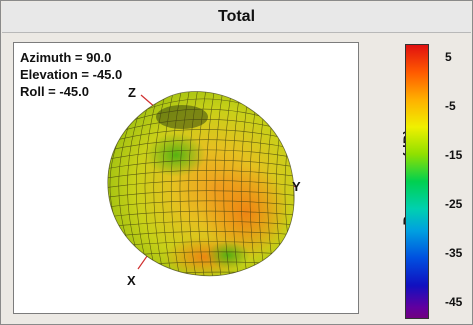 The height and width of the screenshot is (325, 473). Describe the element at coordinates (454, 204) in the screenshot. I see `colorbar-tick: -25` at that location.